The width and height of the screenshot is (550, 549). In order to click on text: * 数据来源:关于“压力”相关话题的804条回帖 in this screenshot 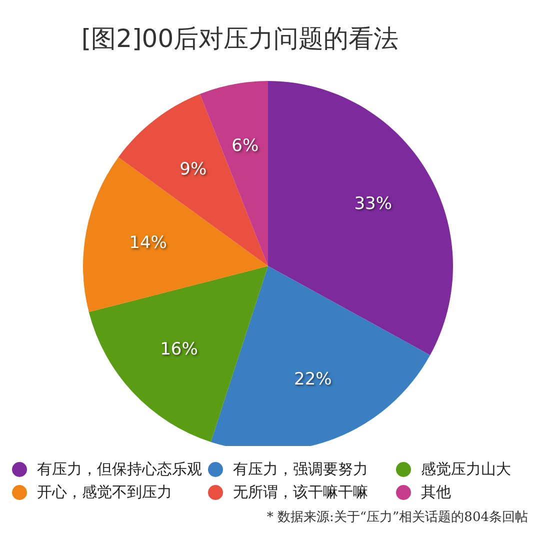, I will do `click(397, 517)`.